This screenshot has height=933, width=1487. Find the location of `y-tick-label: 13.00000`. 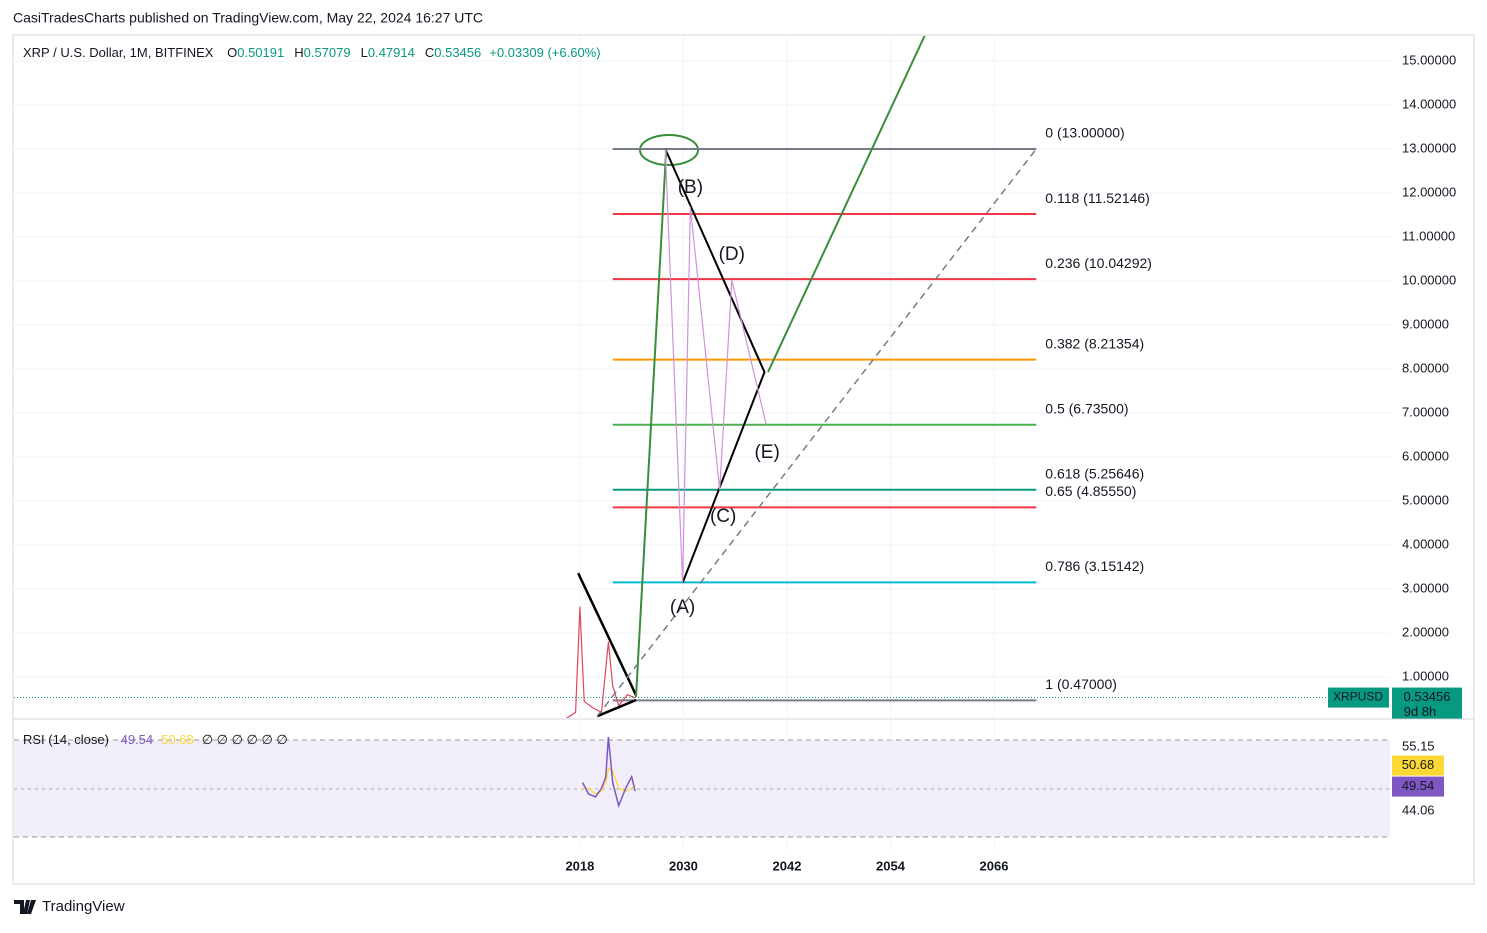

y-tick-label: 13.00000 is located at coordinates (1429, 147).